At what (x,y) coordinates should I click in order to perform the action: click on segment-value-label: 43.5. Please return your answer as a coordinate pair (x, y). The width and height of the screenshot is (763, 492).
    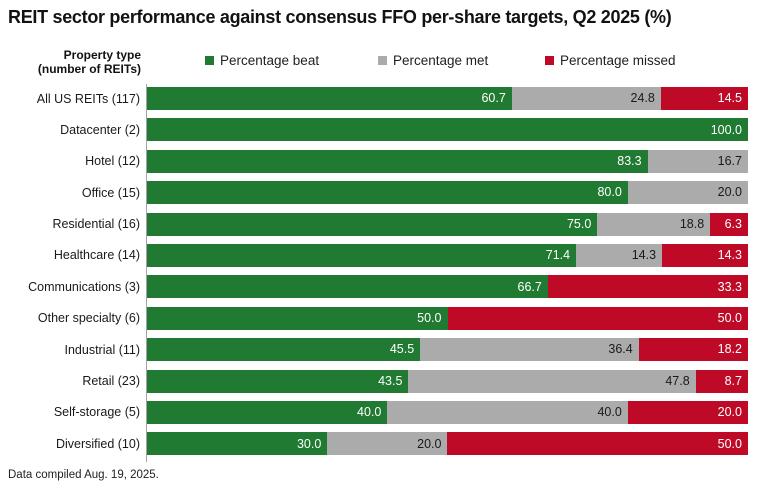
    Looking at the image, I should click on (390, 380).